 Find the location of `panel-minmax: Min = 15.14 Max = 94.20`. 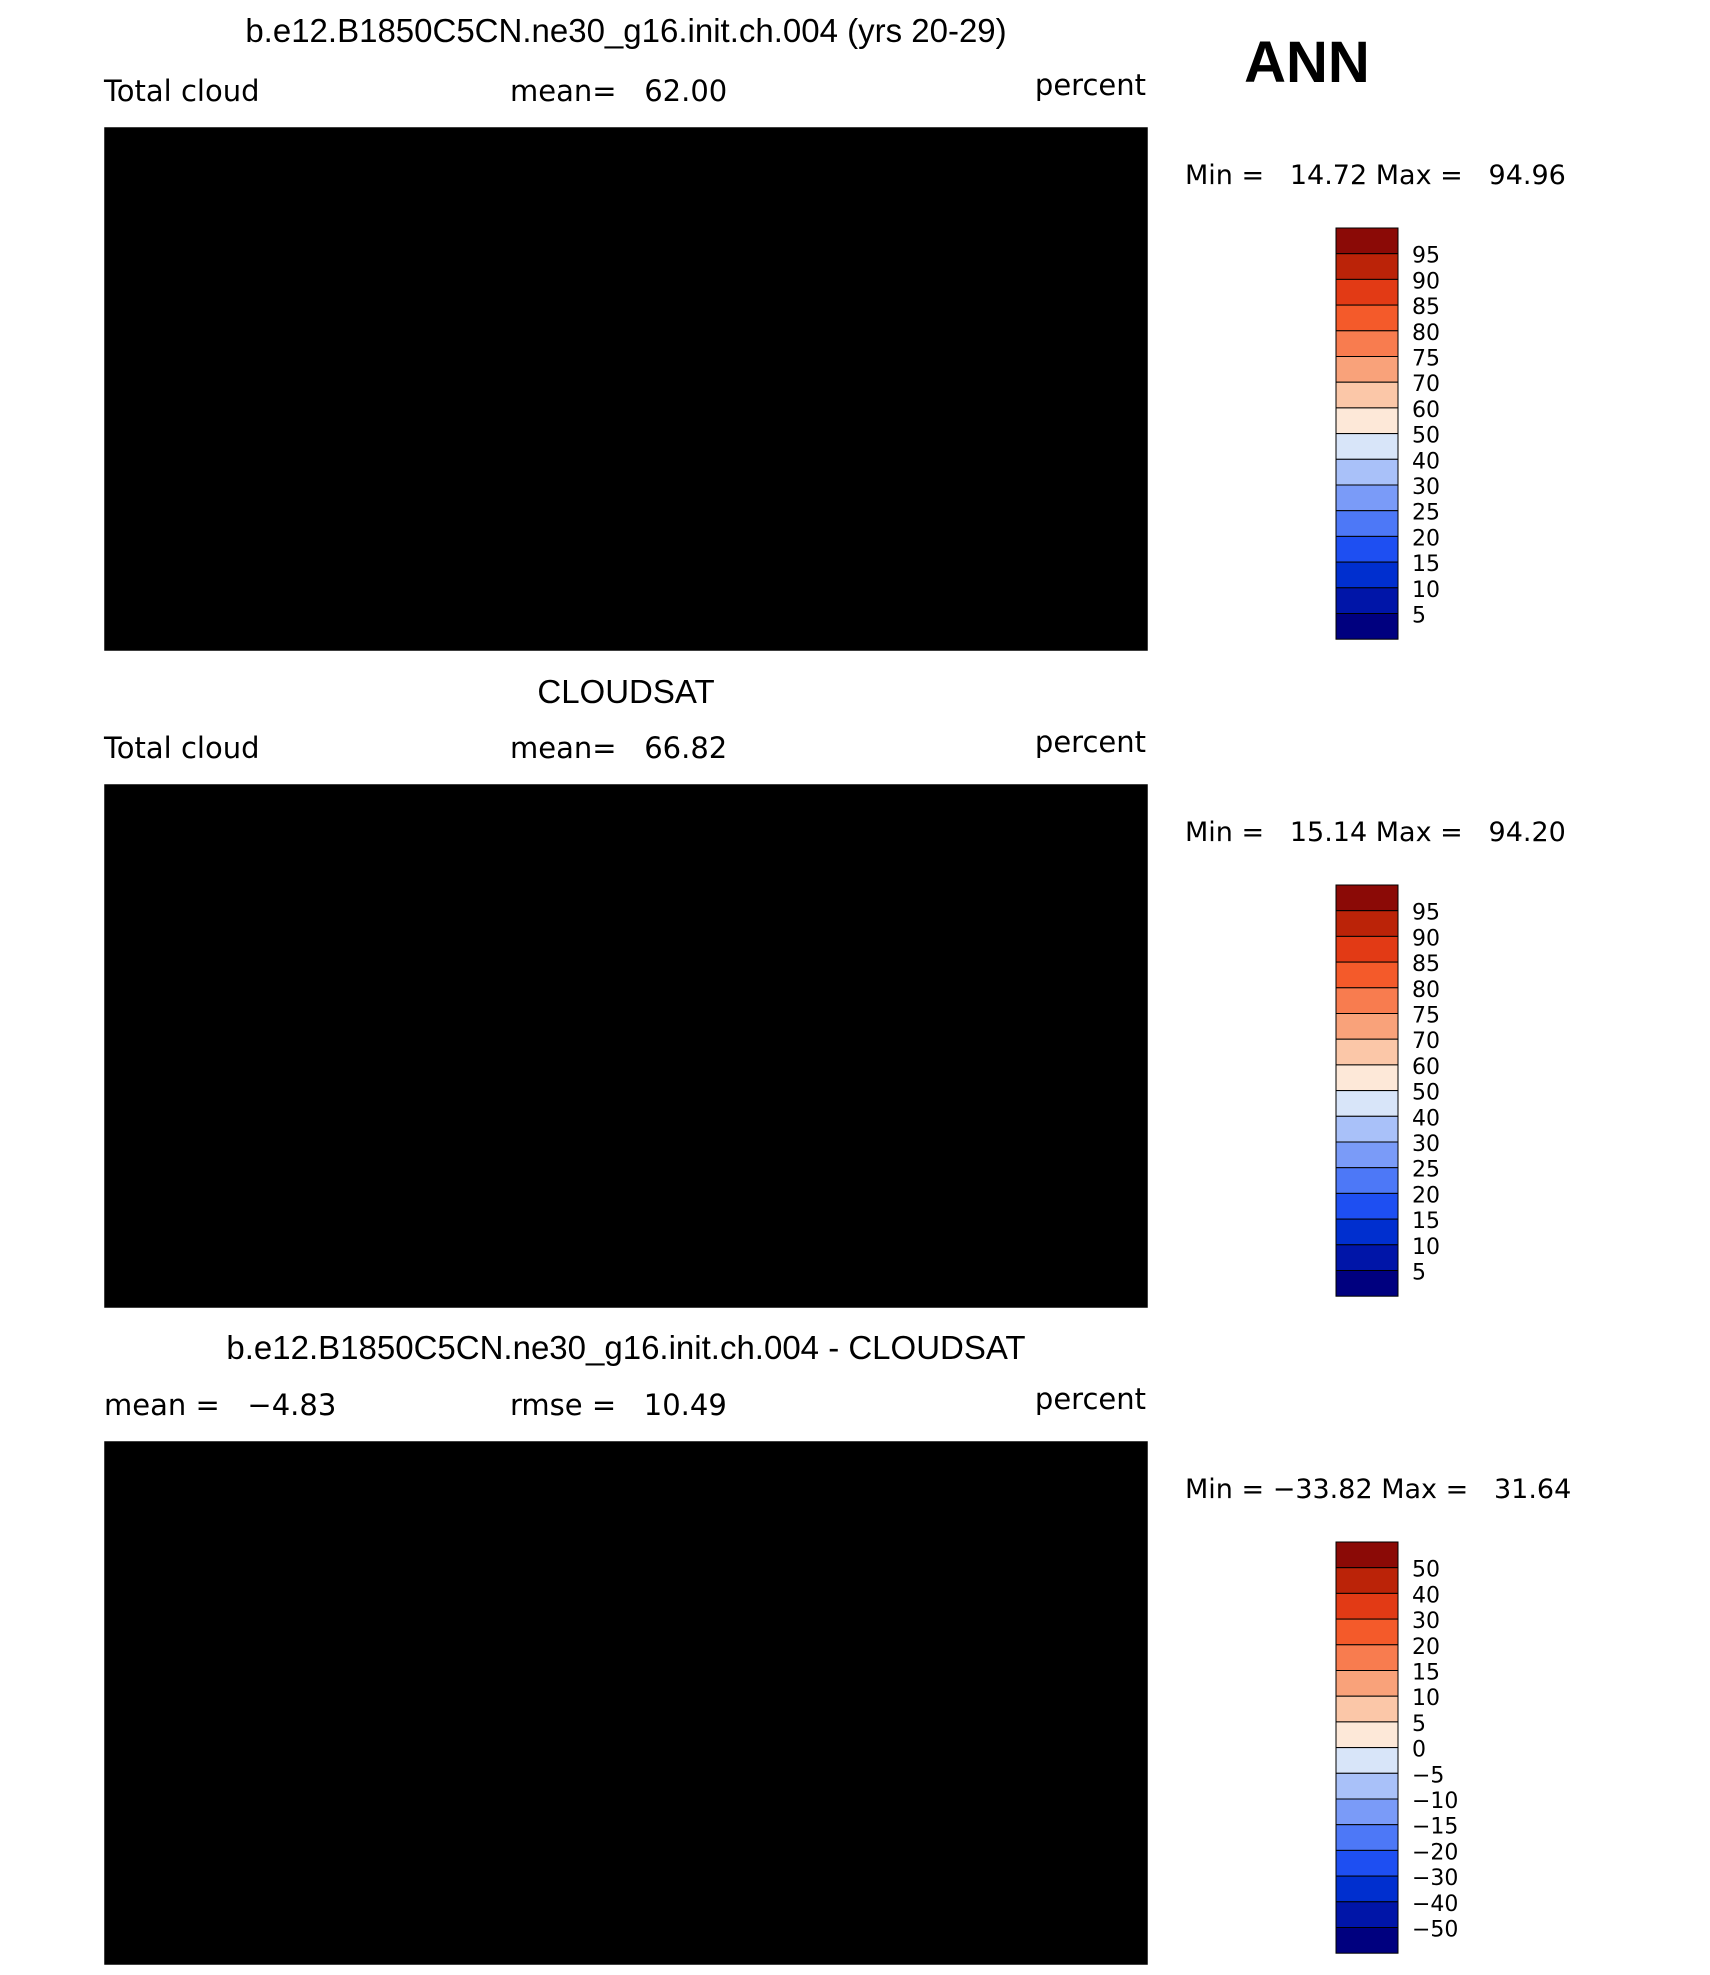

panel-minmax: Min = 15.14 Max = 94.20 is located at coordinates (1375, 832).